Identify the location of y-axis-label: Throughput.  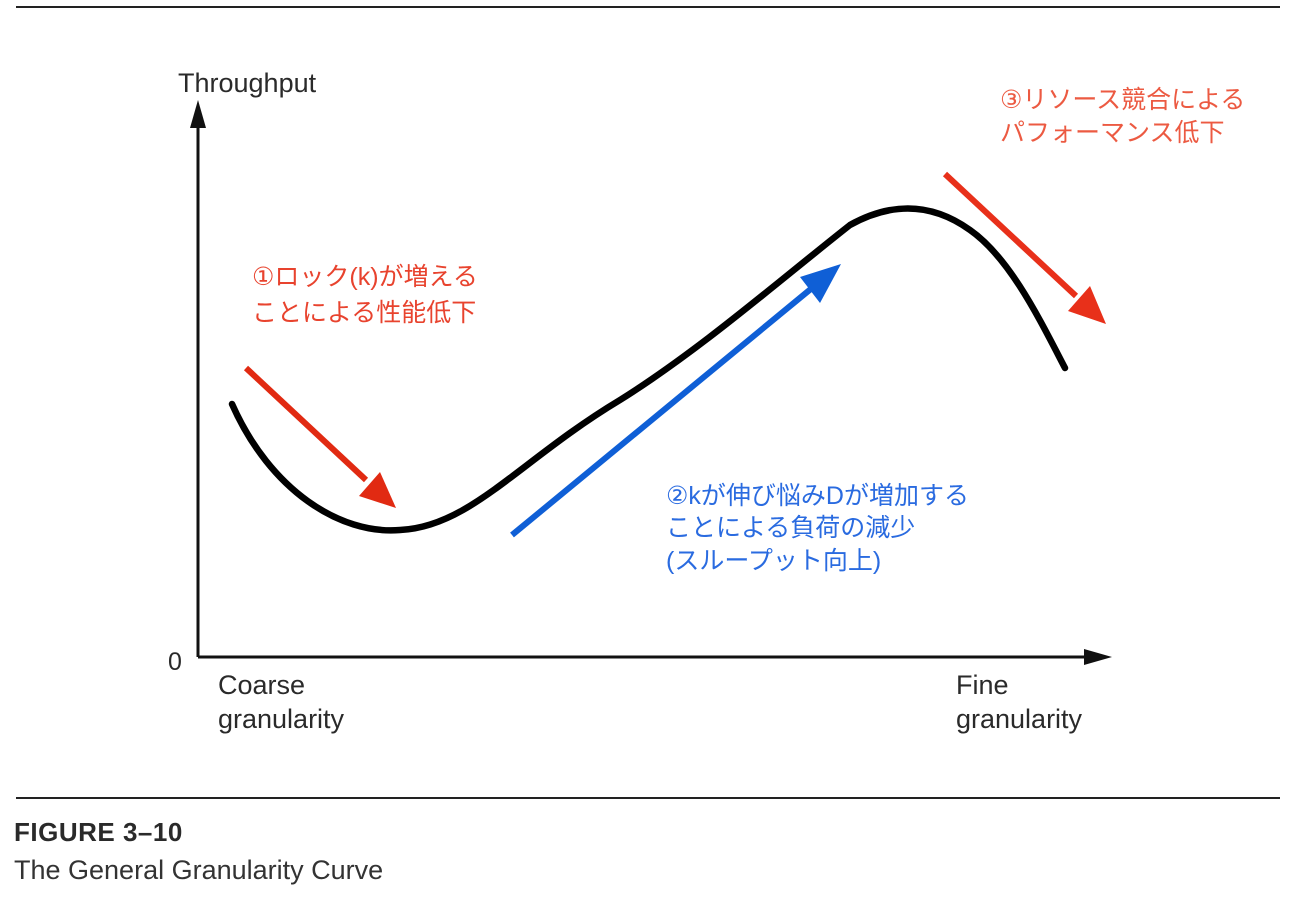
(247, 83).